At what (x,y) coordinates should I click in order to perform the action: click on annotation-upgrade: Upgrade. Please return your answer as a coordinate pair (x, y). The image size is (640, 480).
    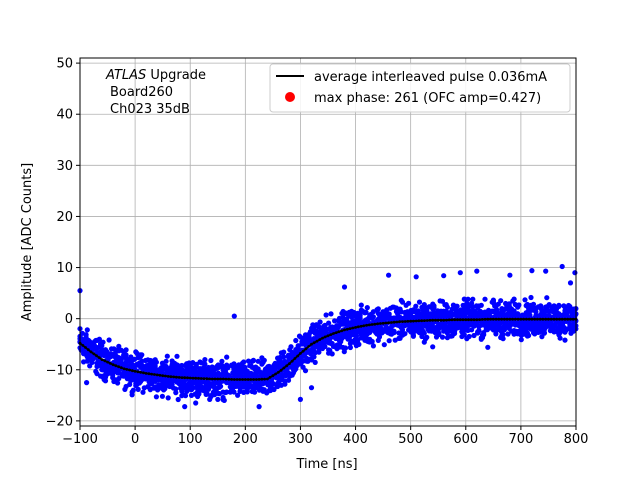
    Looking at the image, I should click on (176, 75).